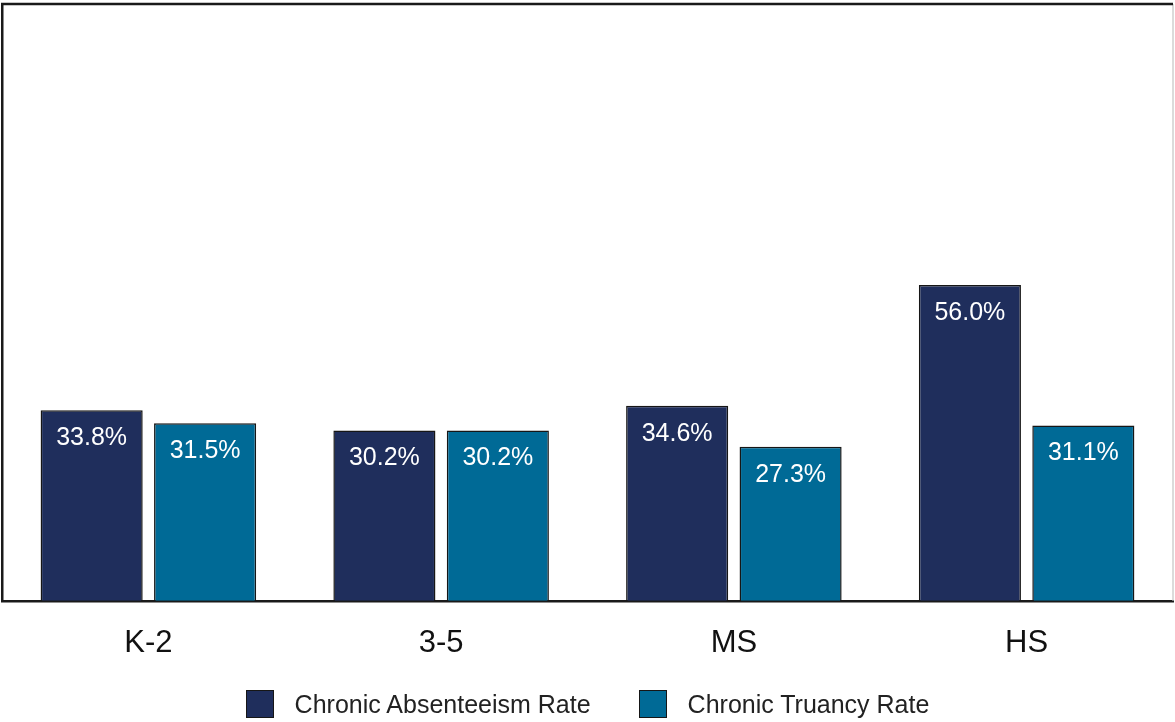 This screenshot has width=1175, height=722. Describe the element at coordinates (791, 472) in the screenshot. I see `data-label: 27.3%` at that location.